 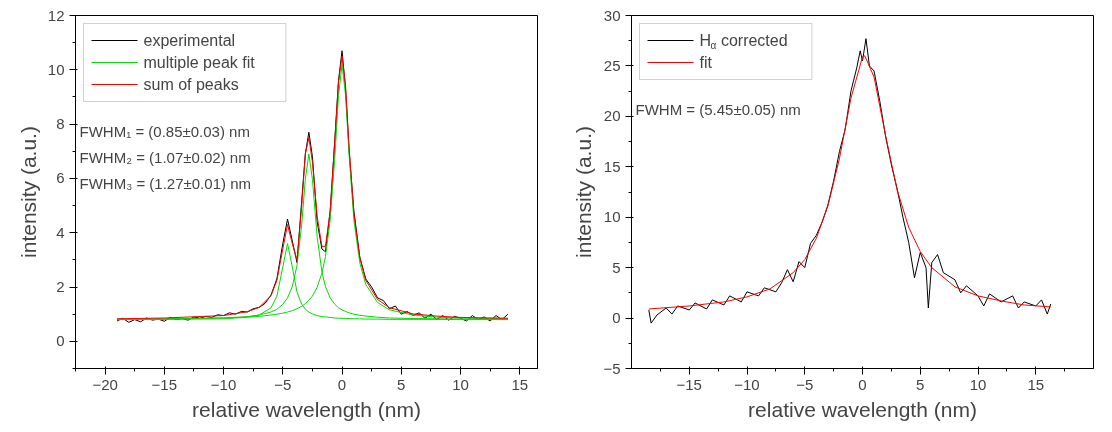 What do you see at coordinates (164, 131) in the screenshot?
I see `annotation: FWHM₁ = (0.85±0.03) nm` at bounding box center [164, 131].